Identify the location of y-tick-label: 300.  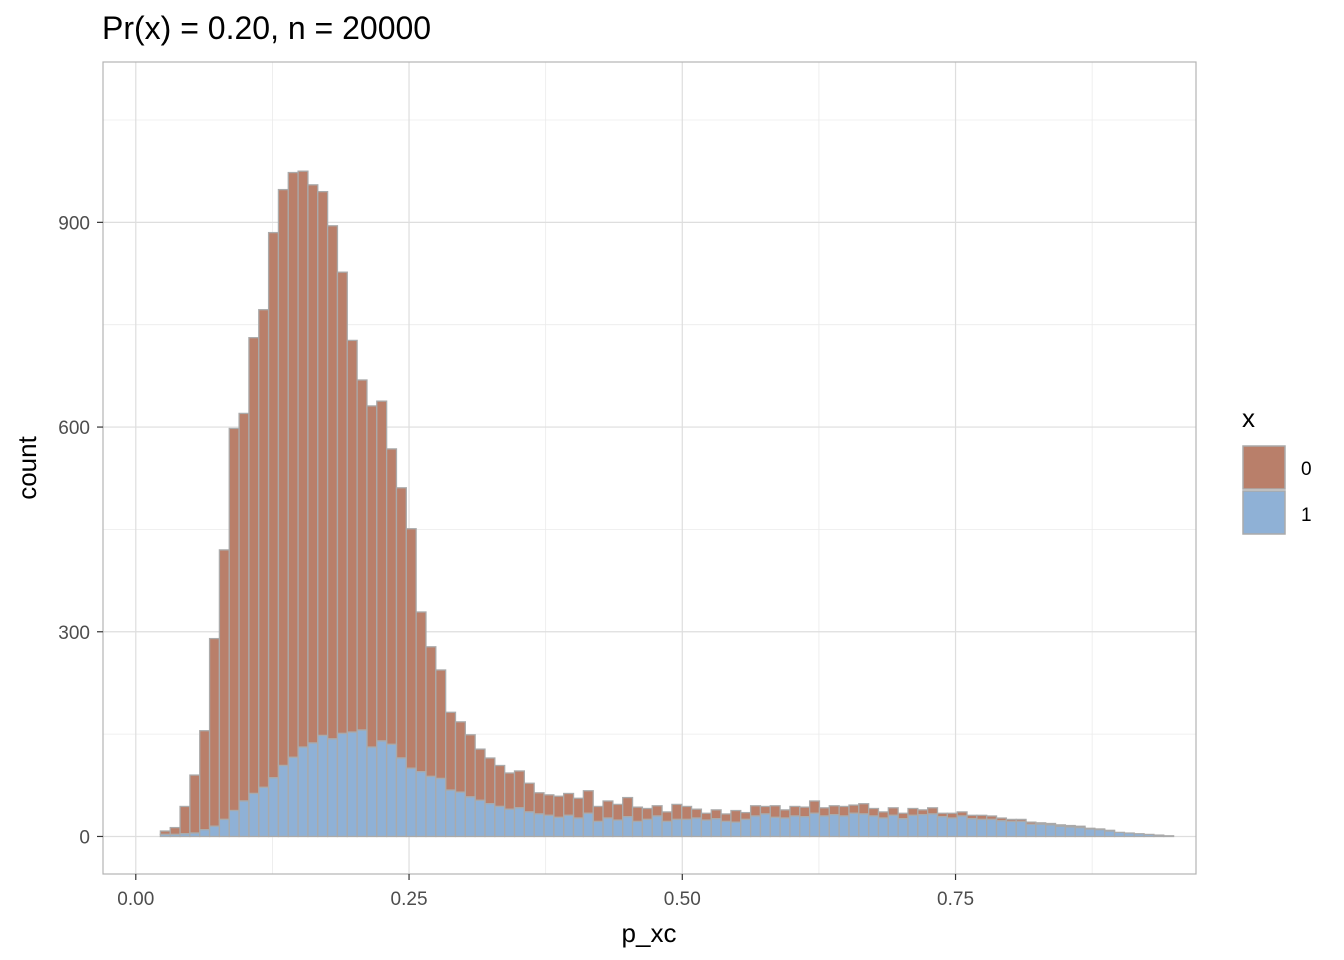
(74, 633).